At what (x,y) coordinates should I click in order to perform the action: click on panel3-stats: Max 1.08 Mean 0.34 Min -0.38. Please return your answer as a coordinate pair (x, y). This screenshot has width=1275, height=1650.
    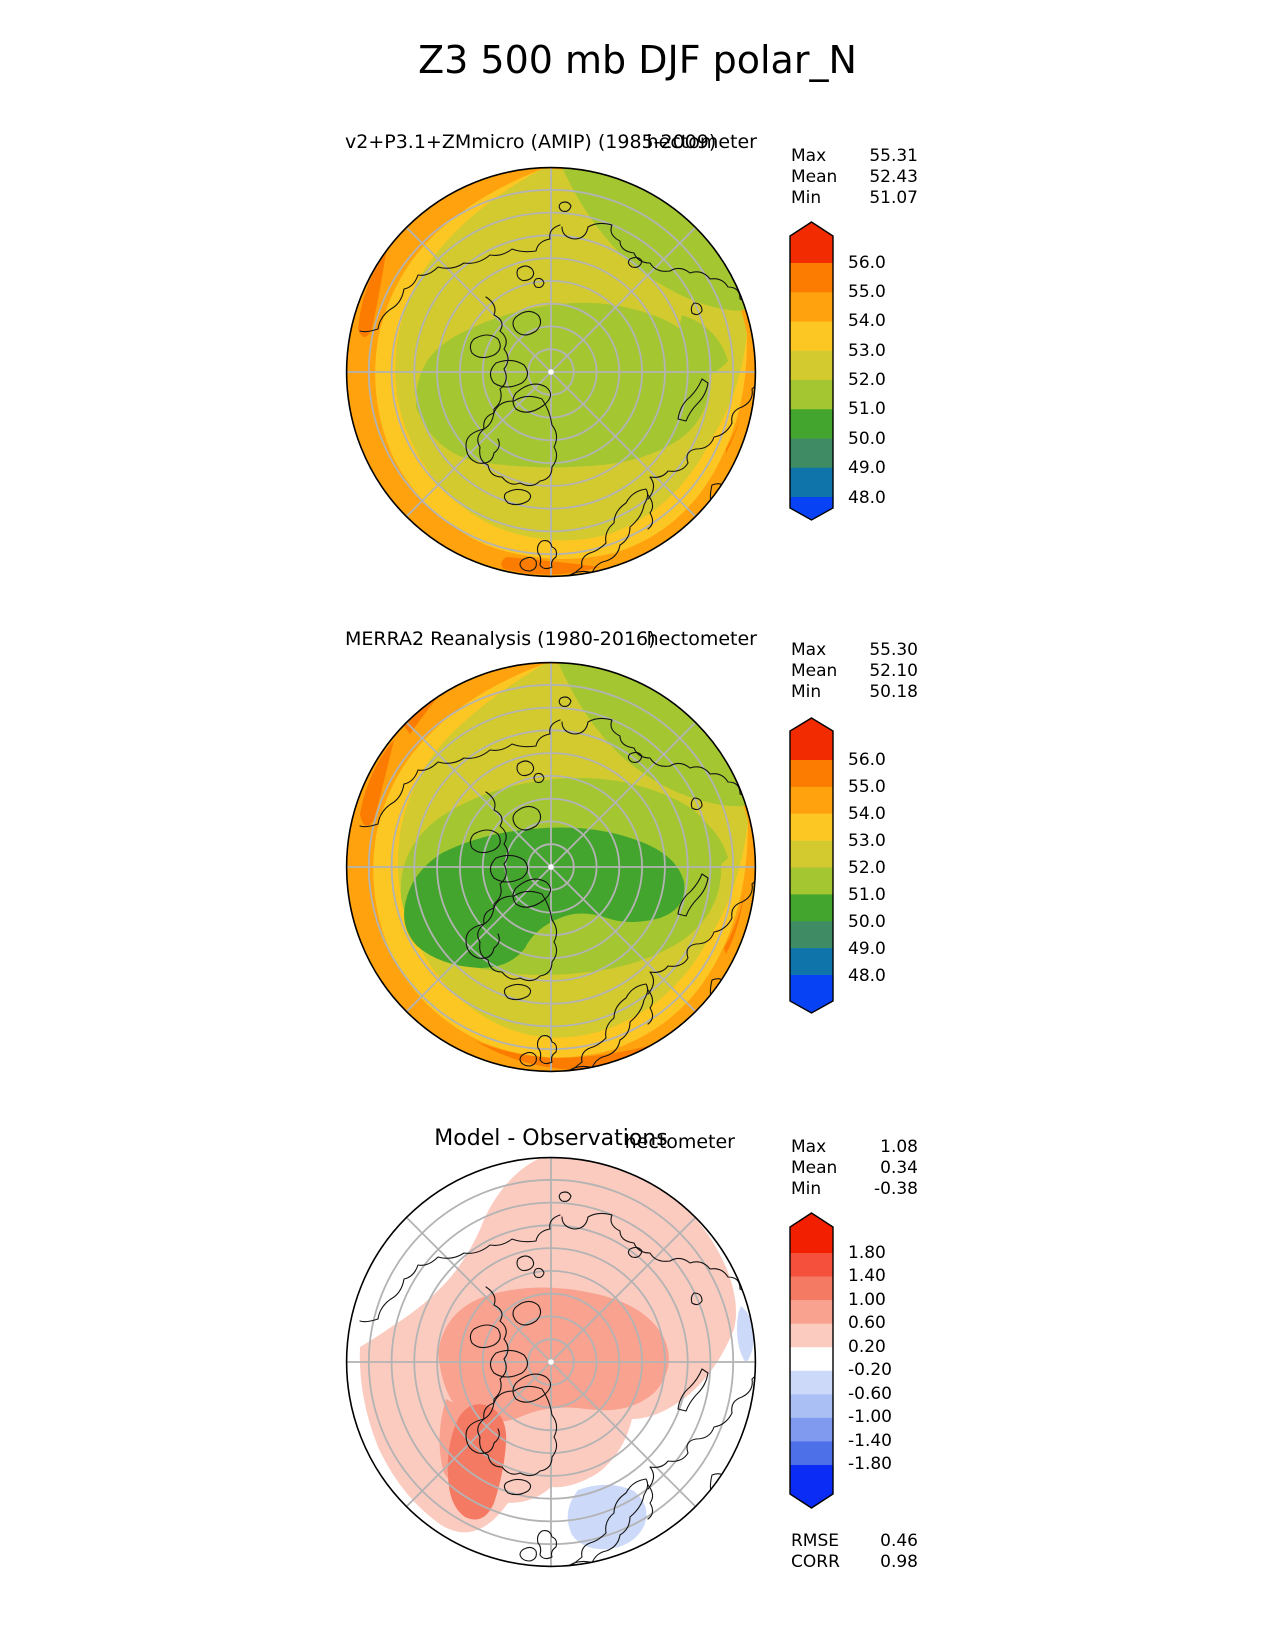
    Looking at the image, I should click on (854, 1168).